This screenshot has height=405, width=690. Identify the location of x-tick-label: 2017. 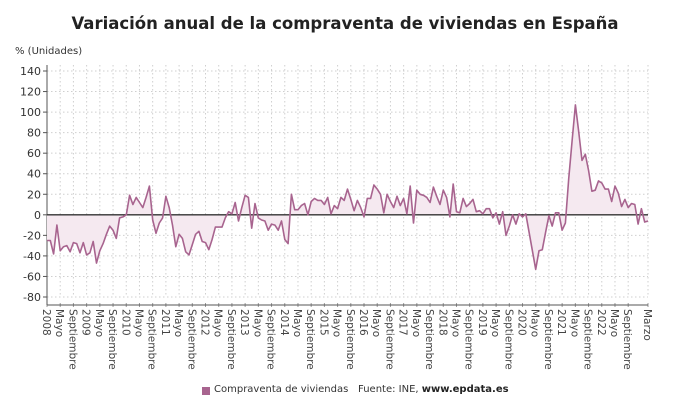
(403, 322).